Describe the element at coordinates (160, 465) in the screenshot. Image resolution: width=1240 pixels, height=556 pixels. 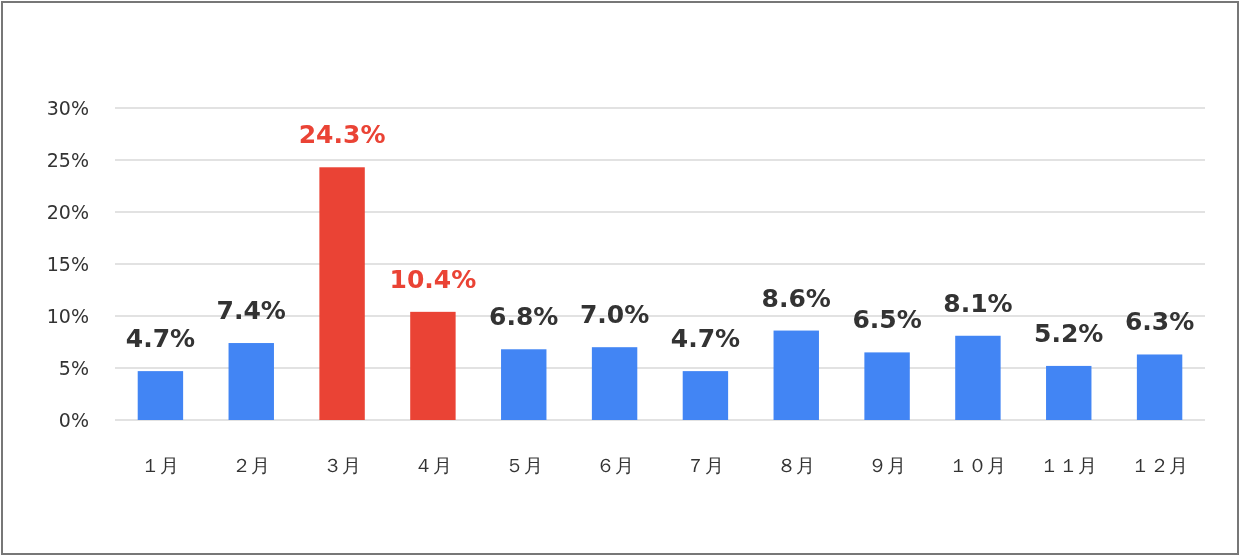
I see `x-tick-label: １月` at that location.